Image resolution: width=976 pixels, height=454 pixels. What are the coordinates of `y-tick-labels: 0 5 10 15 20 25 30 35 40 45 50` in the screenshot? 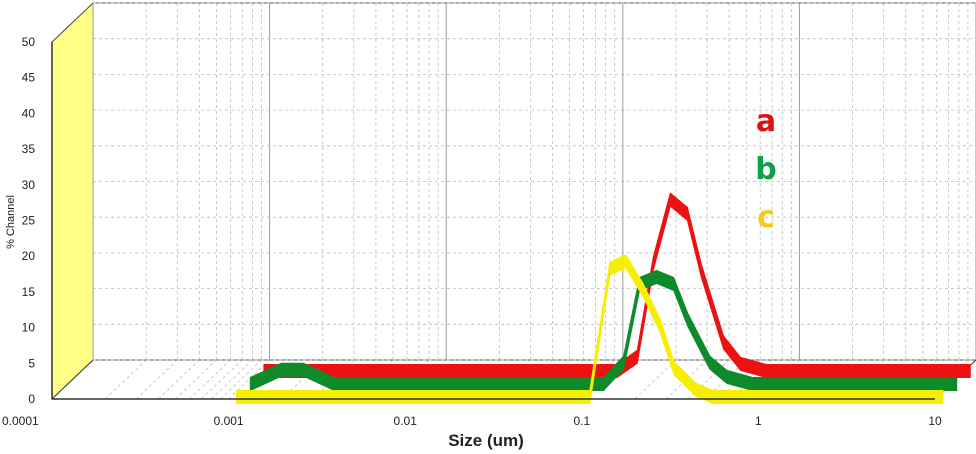 It's located at (29, 220).